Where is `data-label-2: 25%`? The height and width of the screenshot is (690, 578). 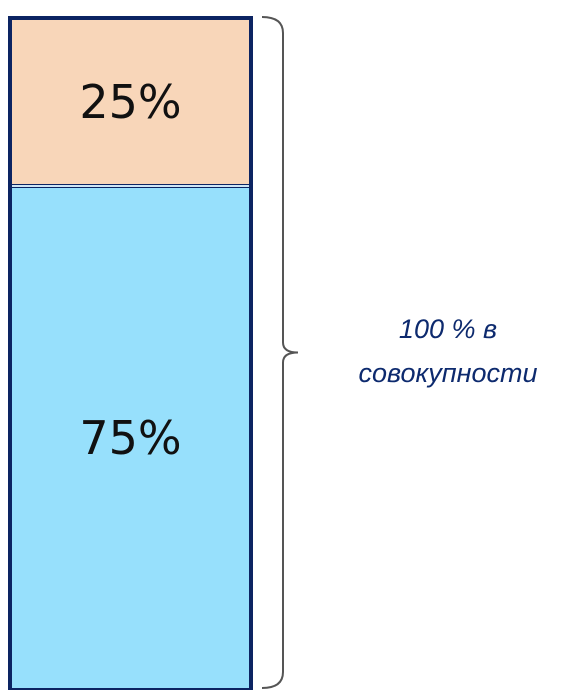 data-label-2: 25% is located at coordinates (130, 102).